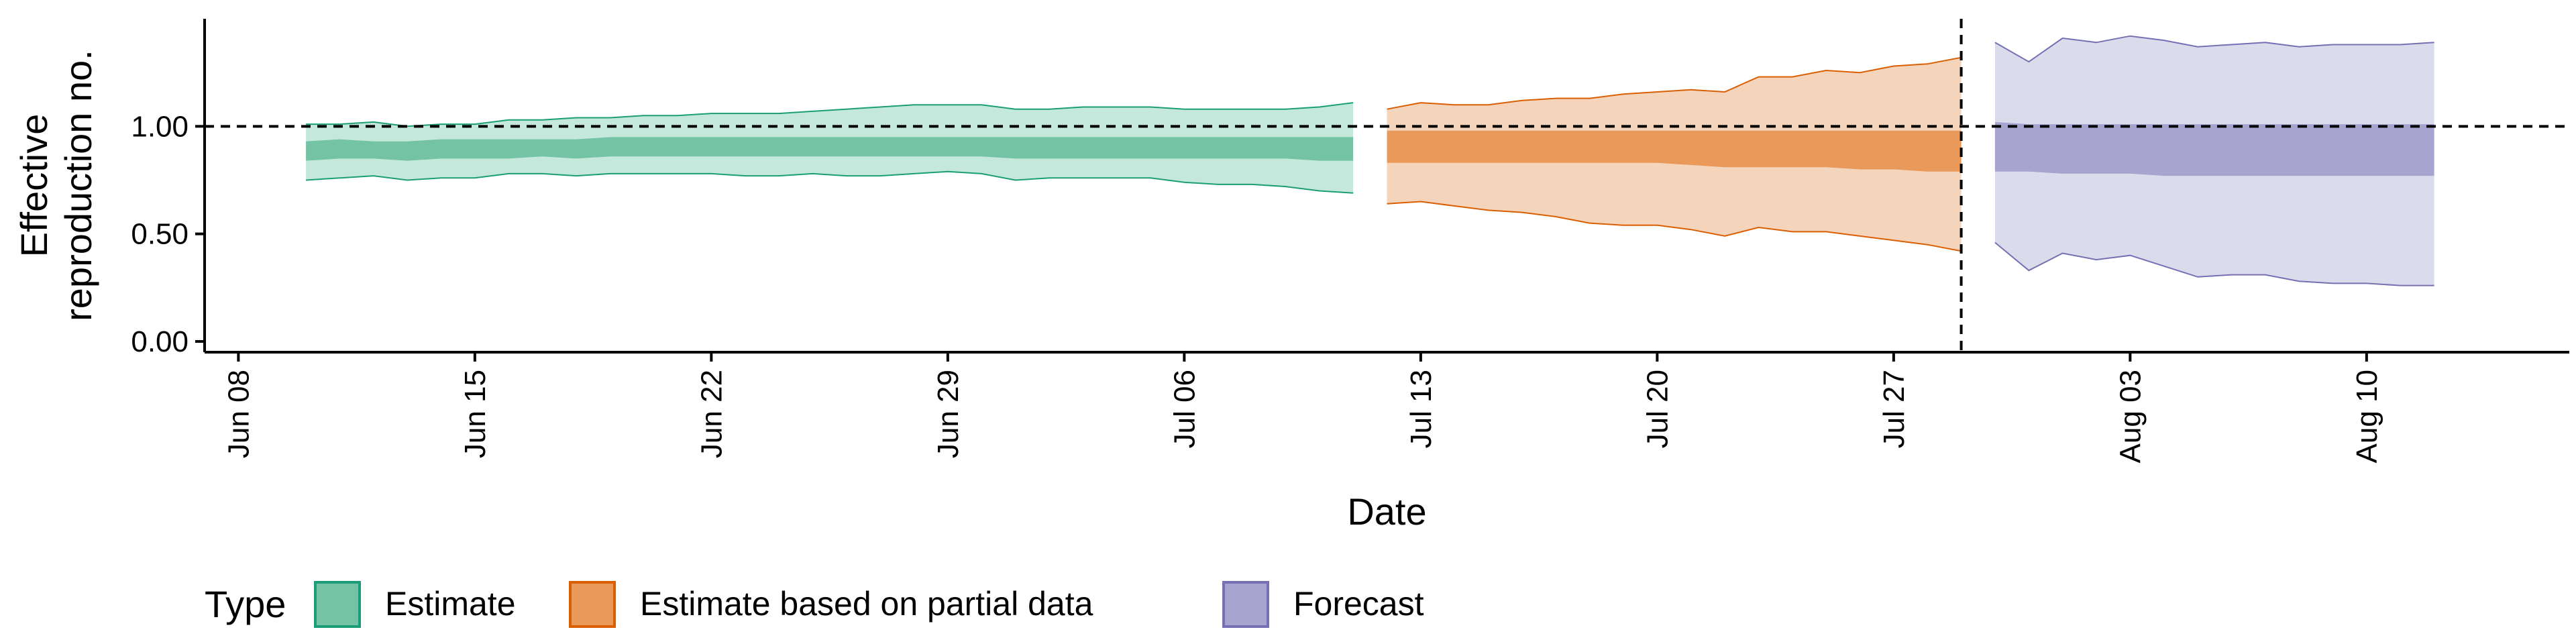 This screenshot has height=644, width=2576. Describe the element at coordinates (78, 185) in the screenshot. I see `y-axis-title-line: reproduction no.` at that location.